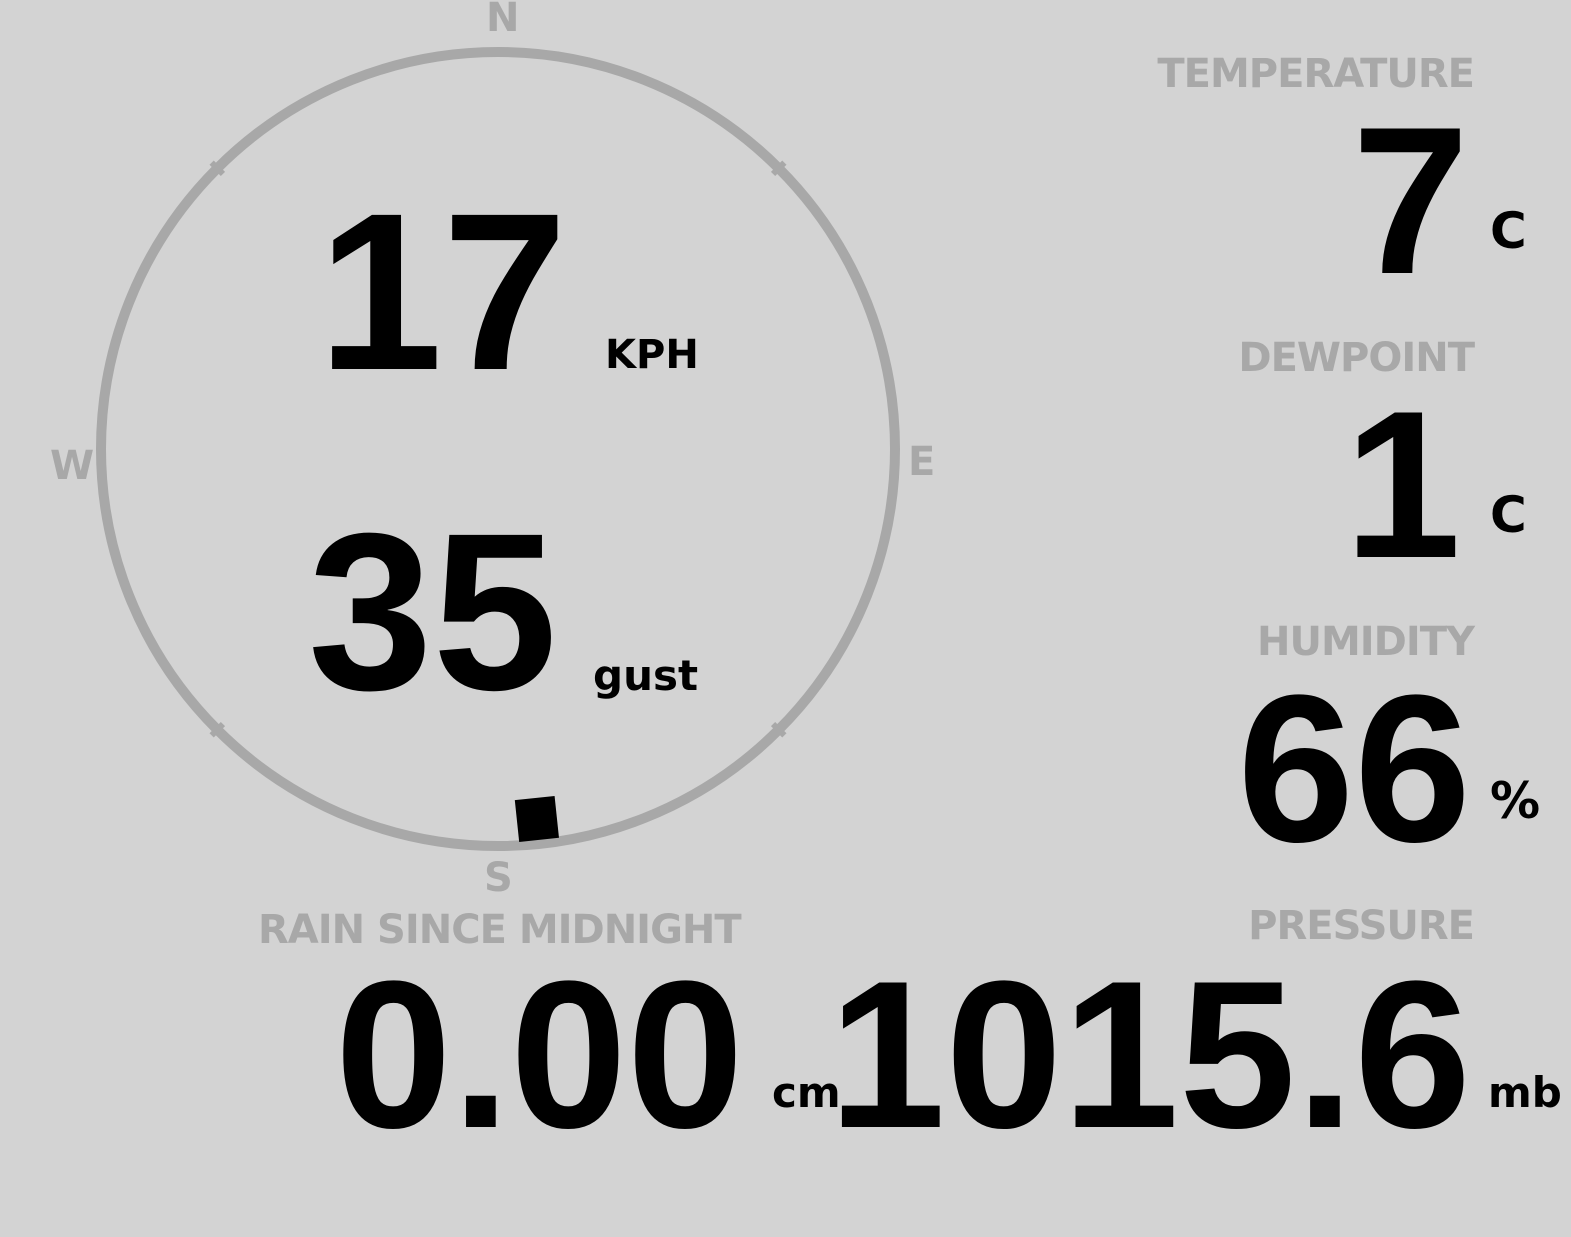 The height and width of the screenshot is (1237, 1571). I want to click on wind-direction-marker, so click(536, 818).